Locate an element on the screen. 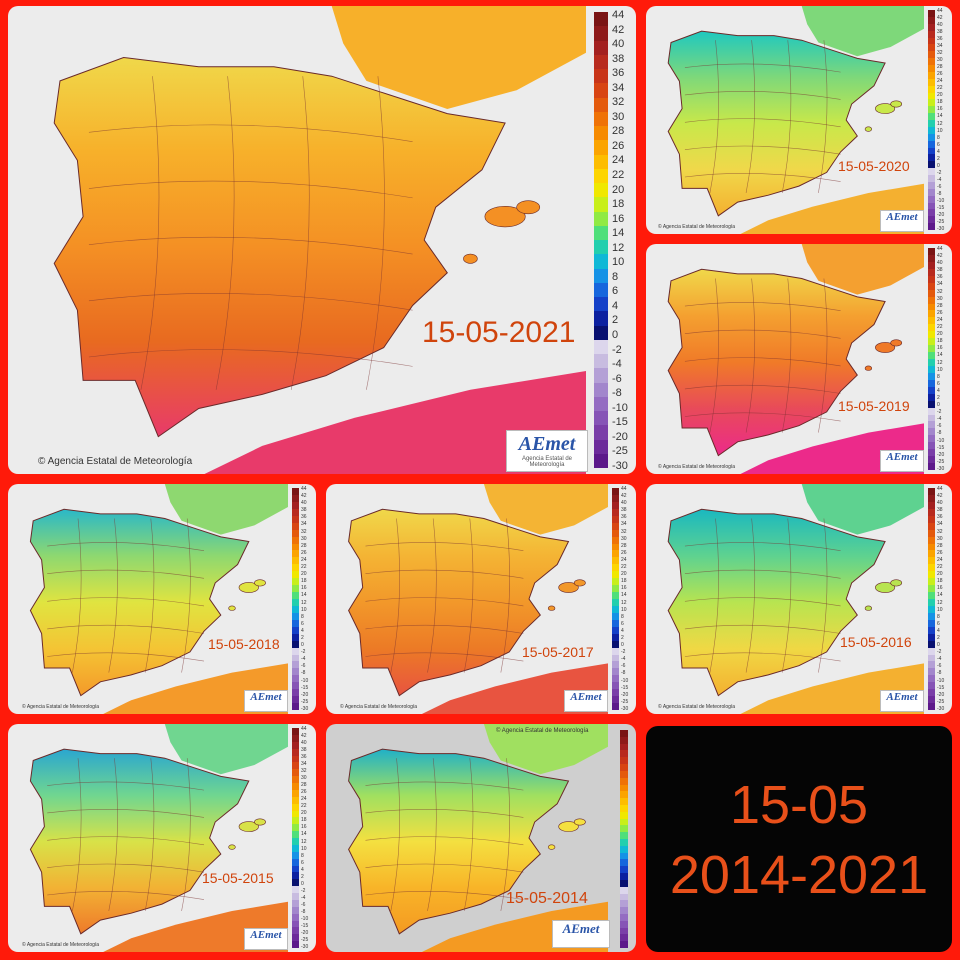 Image resolution: width=960 pixels, height=960 pixels. aemet-logo: AEmet Agencia Estatal de Meteorología is located at coordinates (547, 451).